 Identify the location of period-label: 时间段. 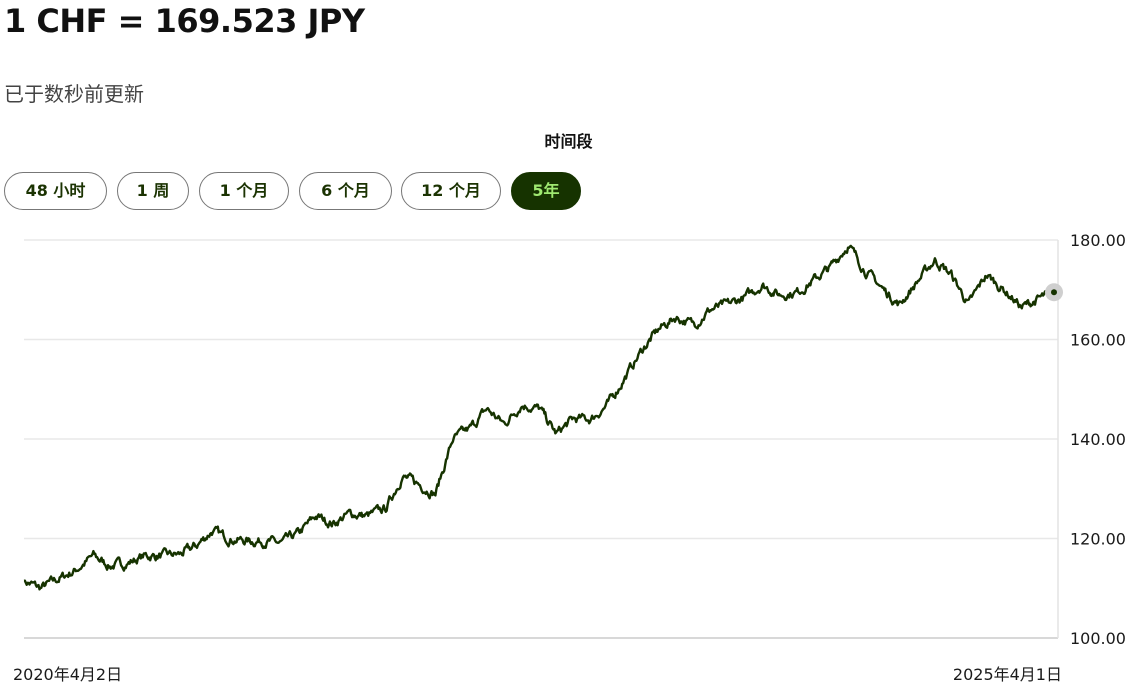
(568, 141).